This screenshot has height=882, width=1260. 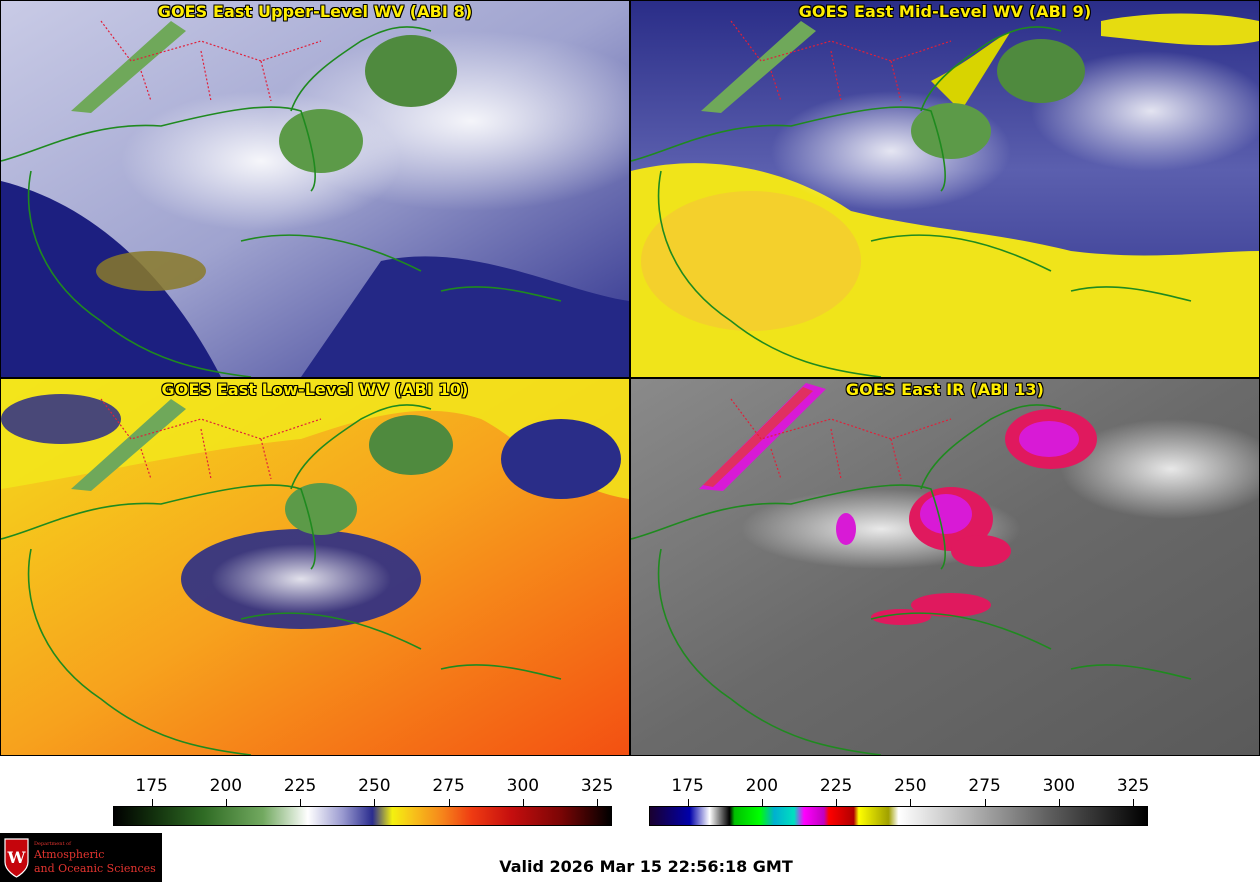 What do you see at coordinates (315, 11) in the screenshot?
I see `panel-title: GOES East Upper-Level WV (ABI 8)` at bounding box center [315, 11].